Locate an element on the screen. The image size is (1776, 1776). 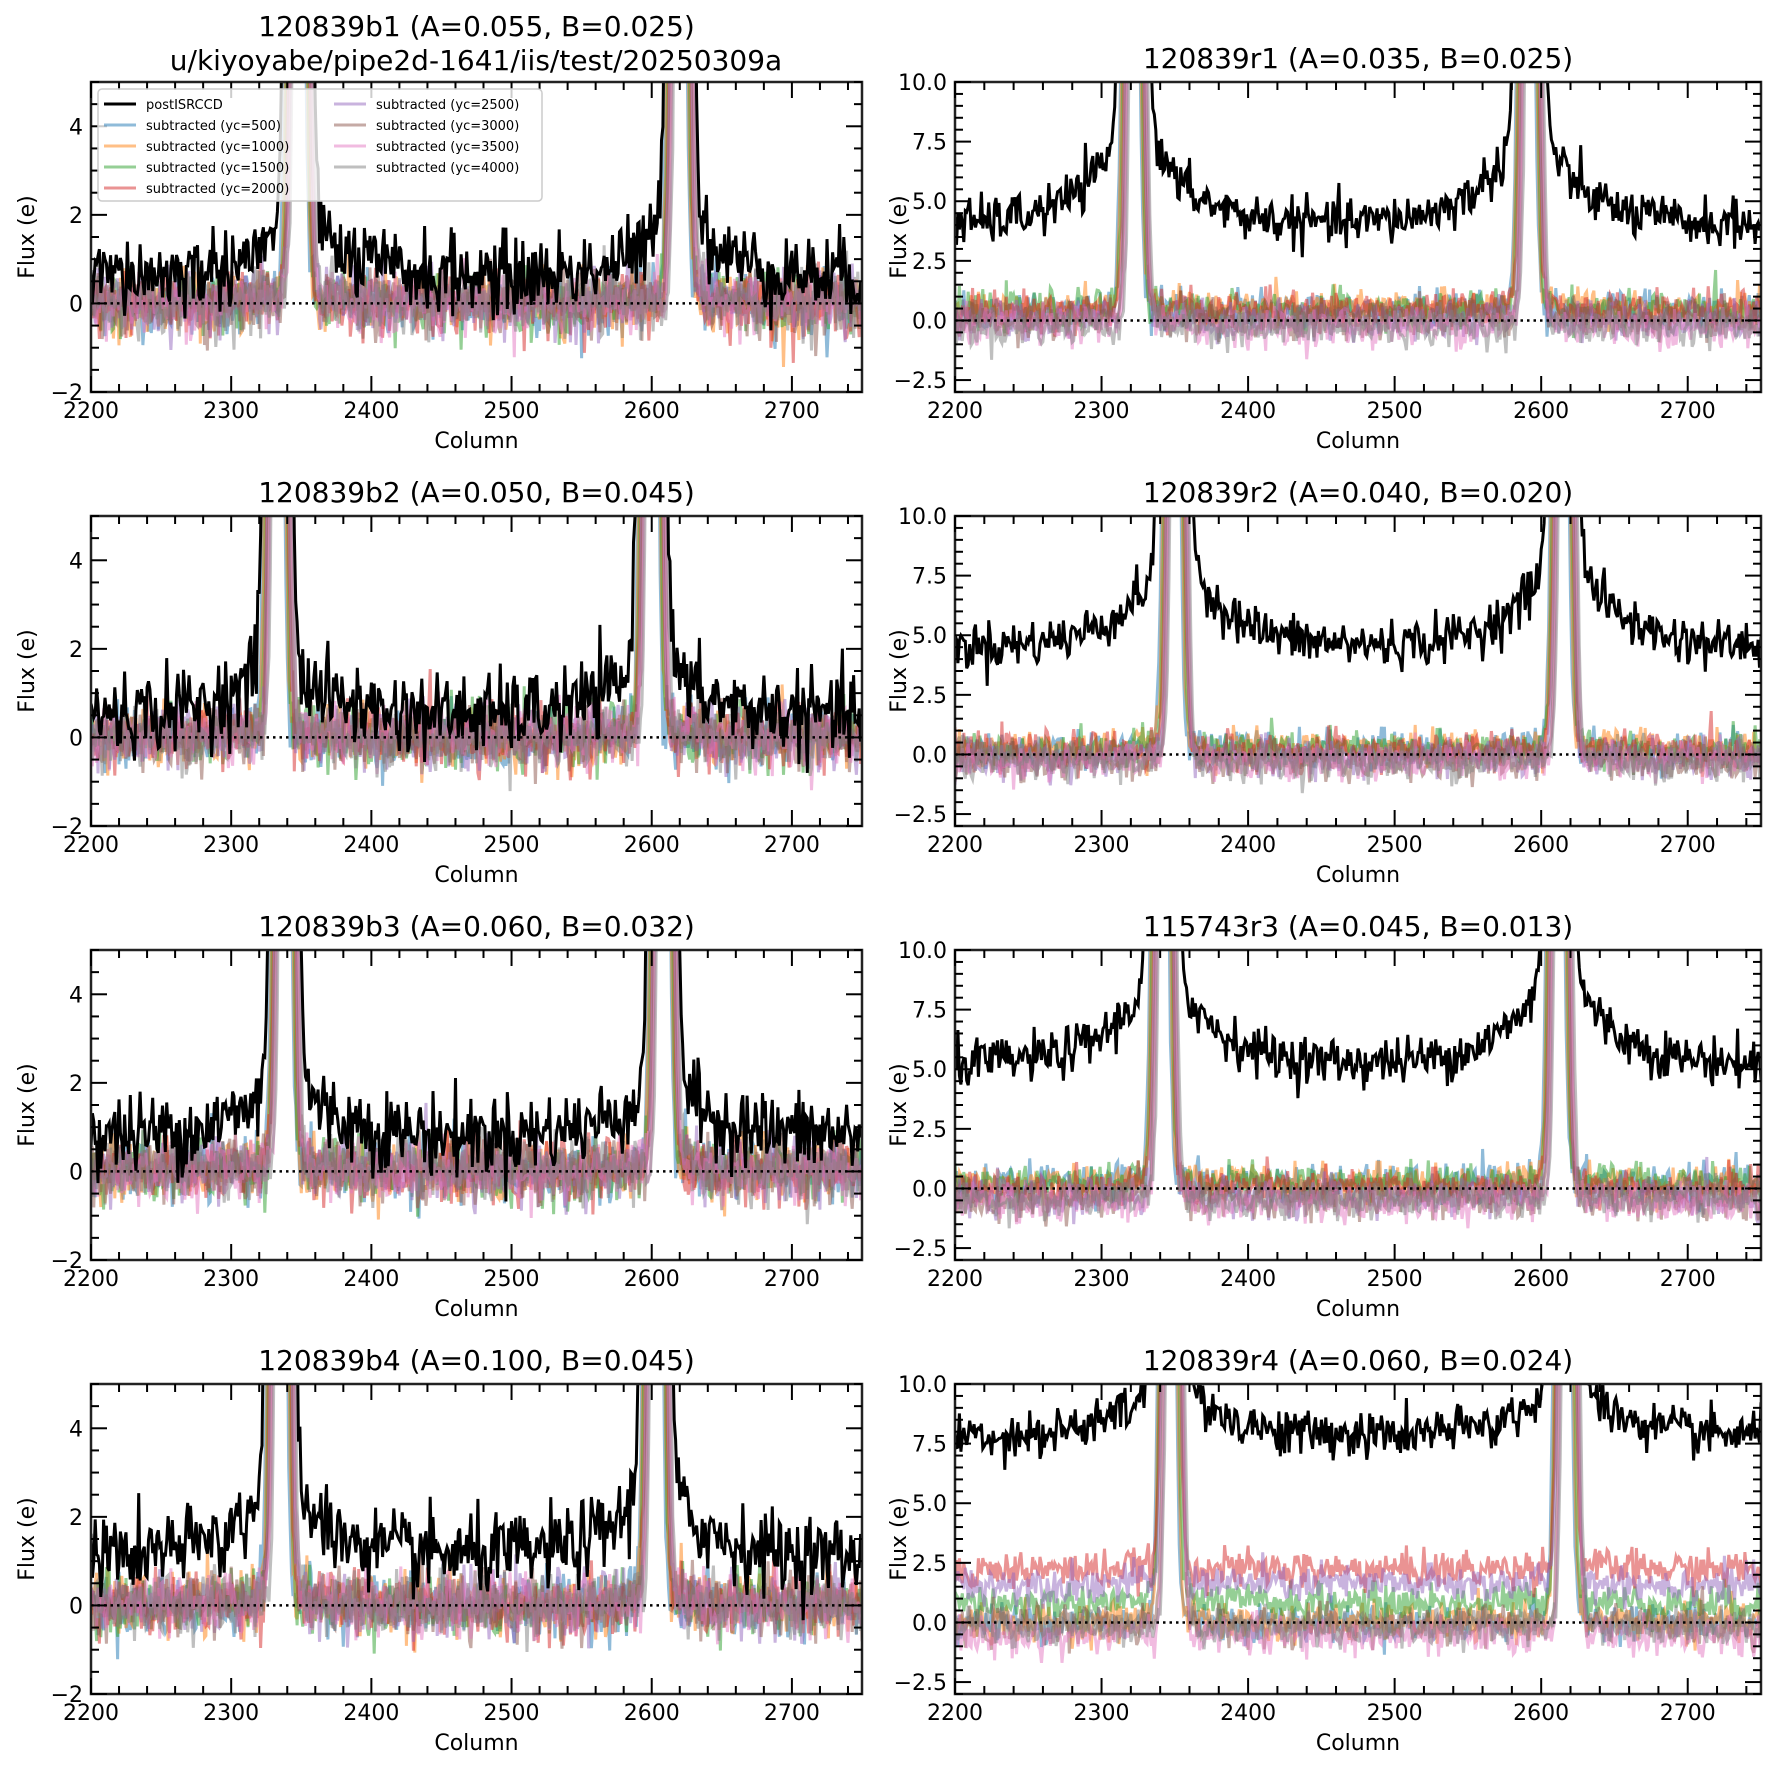
subplot-title: 120839r1 (A=0.035, B=0.025) is located at coordinates (1358, 58).